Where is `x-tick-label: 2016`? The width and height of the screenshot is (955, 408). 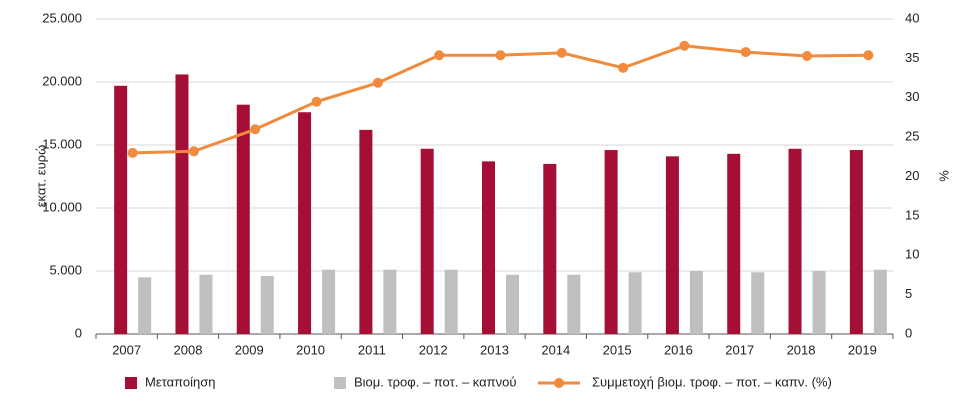
x-tick-label: 2016 is located at coordinates (678, 349).